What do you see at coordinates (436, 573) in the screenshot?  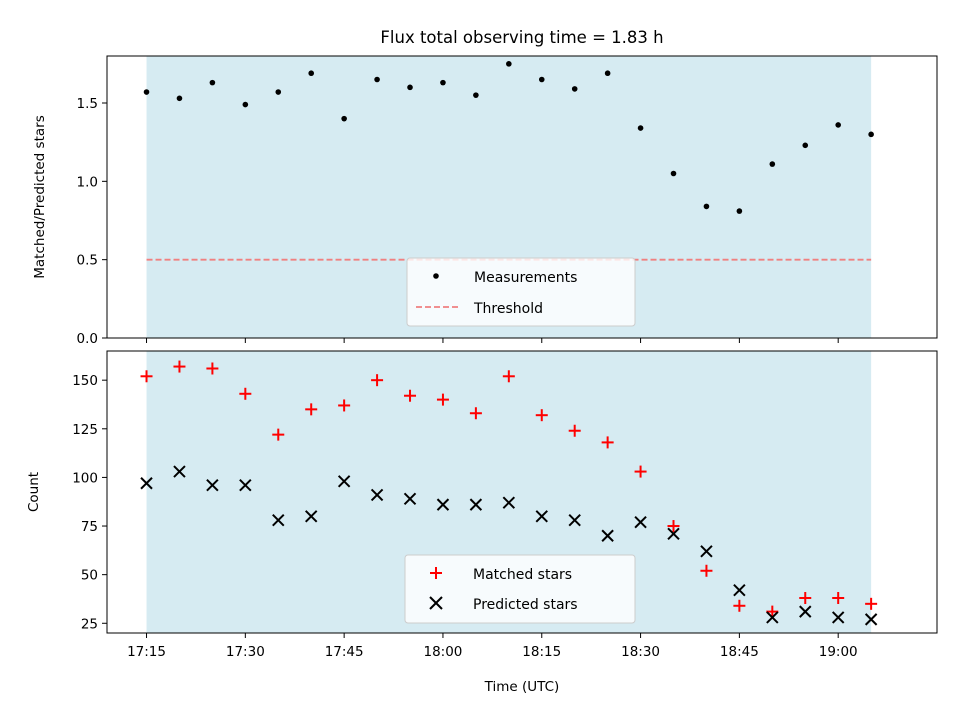 I see `legend-marker-matched` at bounding box center [436, 573].